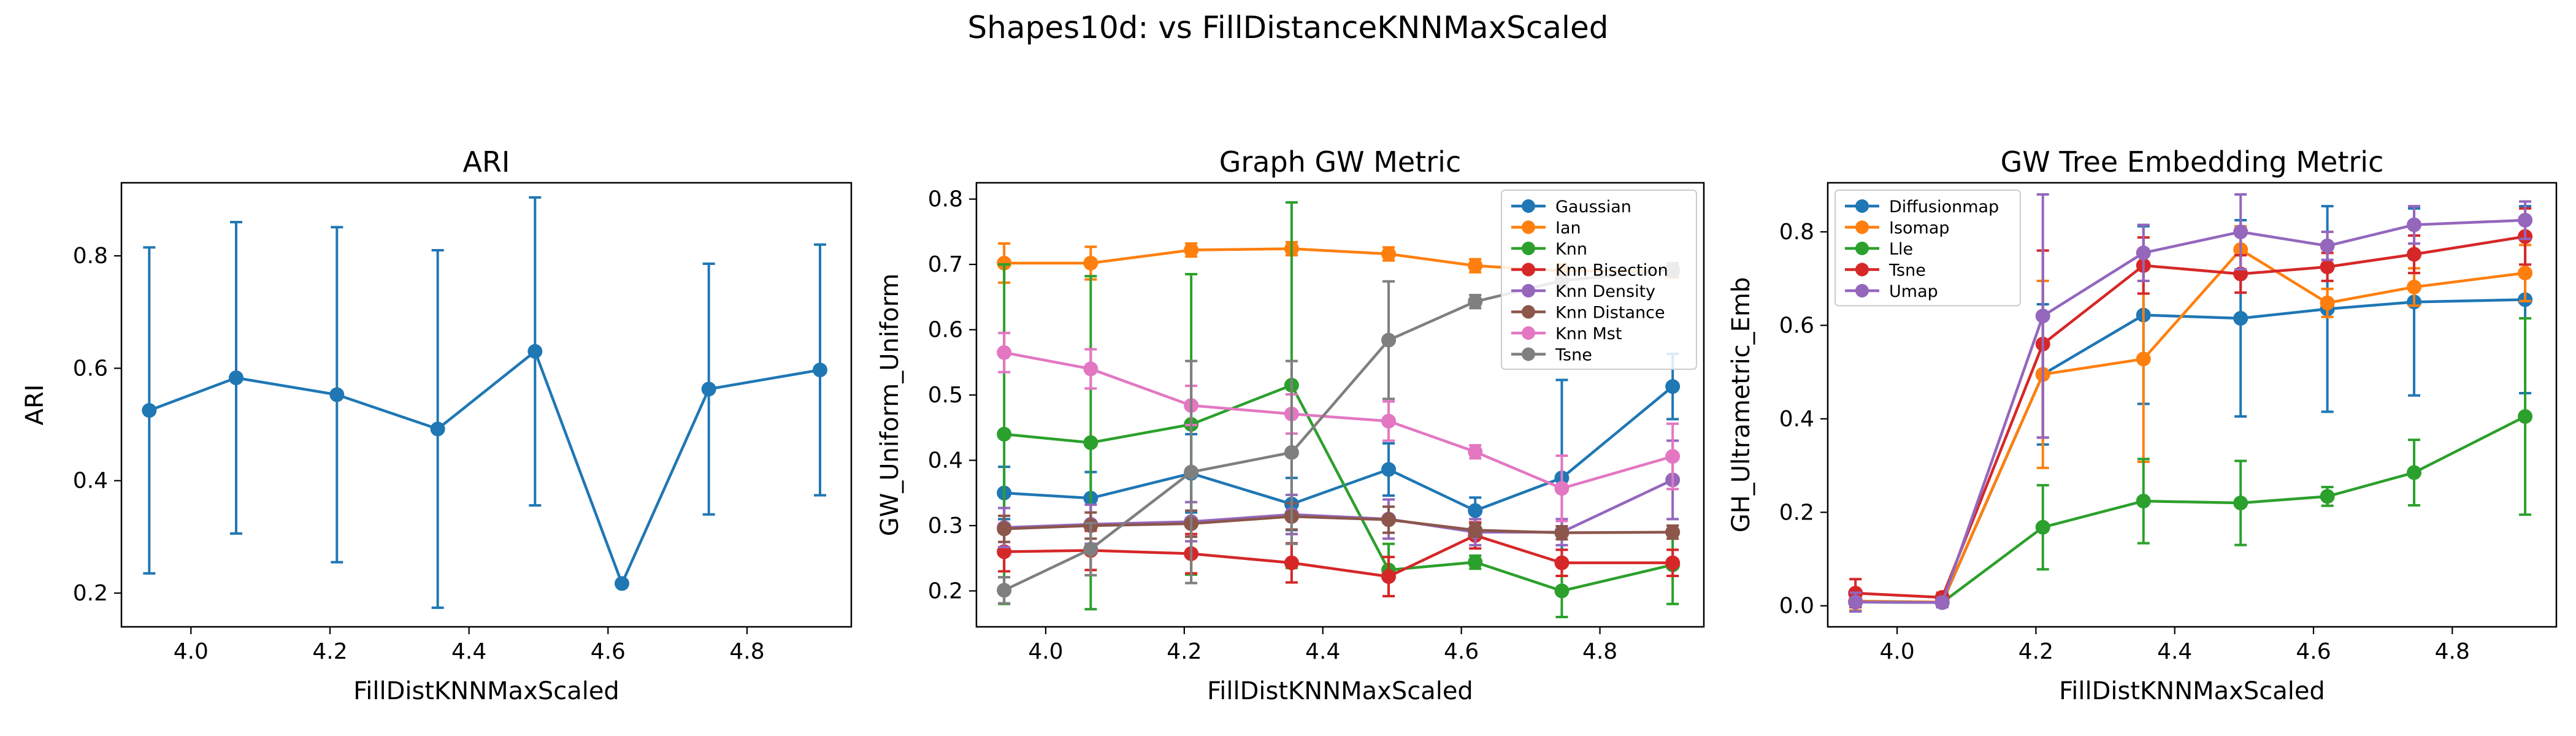  Describe the element at coordinates (1551, 355) in the screenshot. I see `legend-item: Tsne` at that location.